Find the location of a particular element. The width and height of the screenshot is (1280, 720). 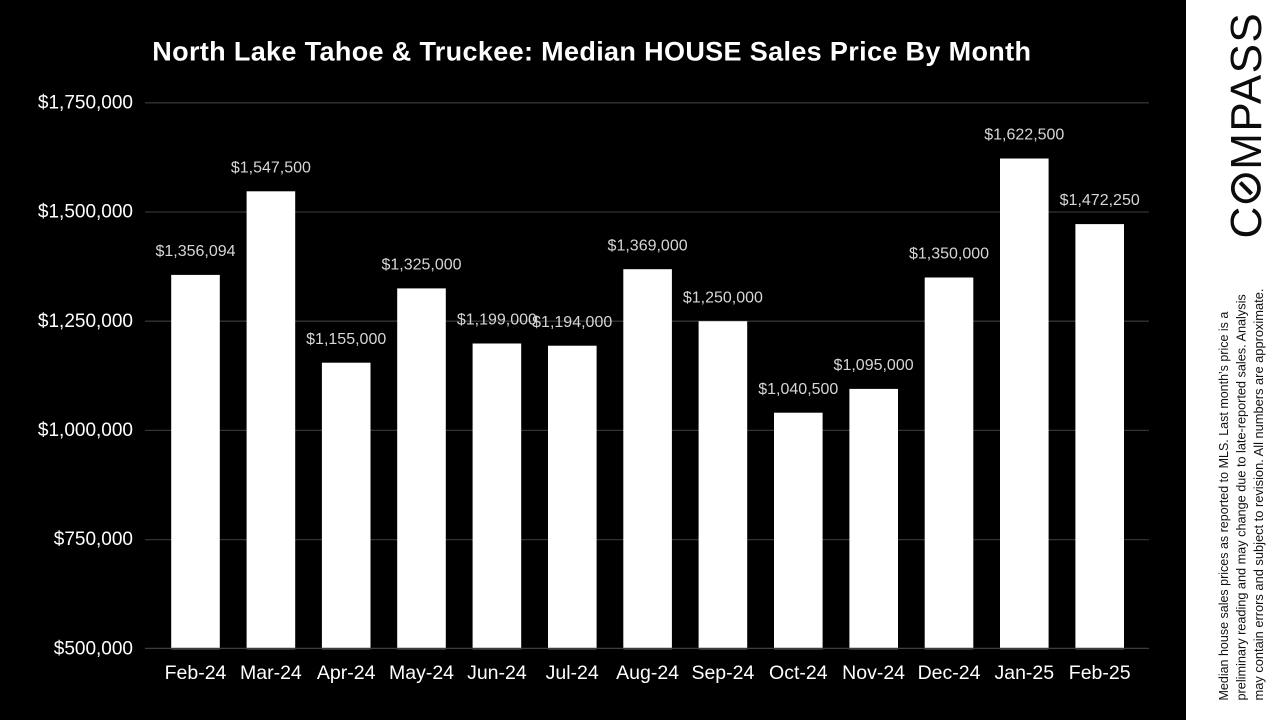

svg-text: $1,500,000 is located at coordinates (85, 212).